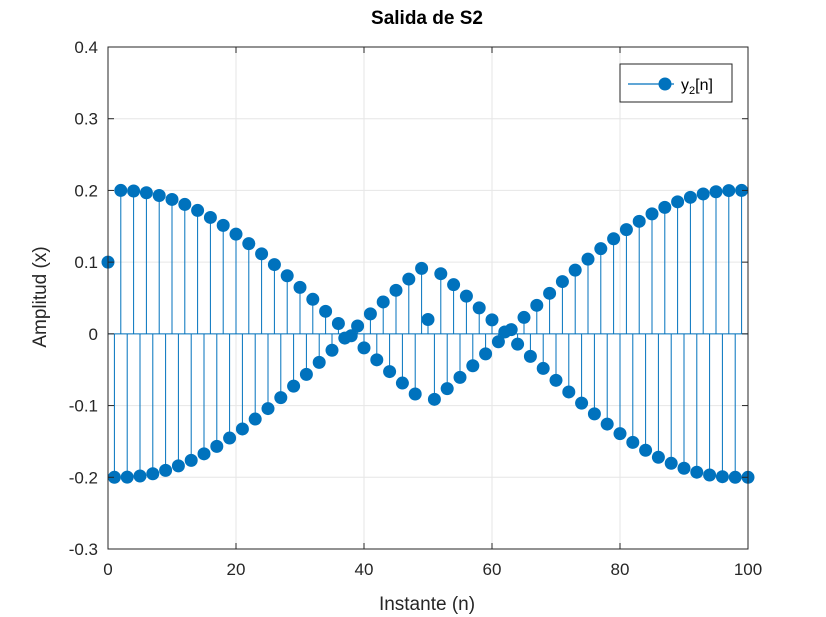  I want to click on legend: y2[n], so click(676, 83).